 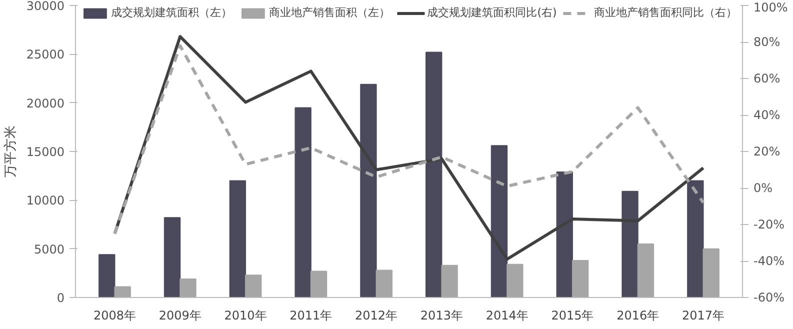 I want to click on y2-tick-label: 20%, so click(x=767, y=151).